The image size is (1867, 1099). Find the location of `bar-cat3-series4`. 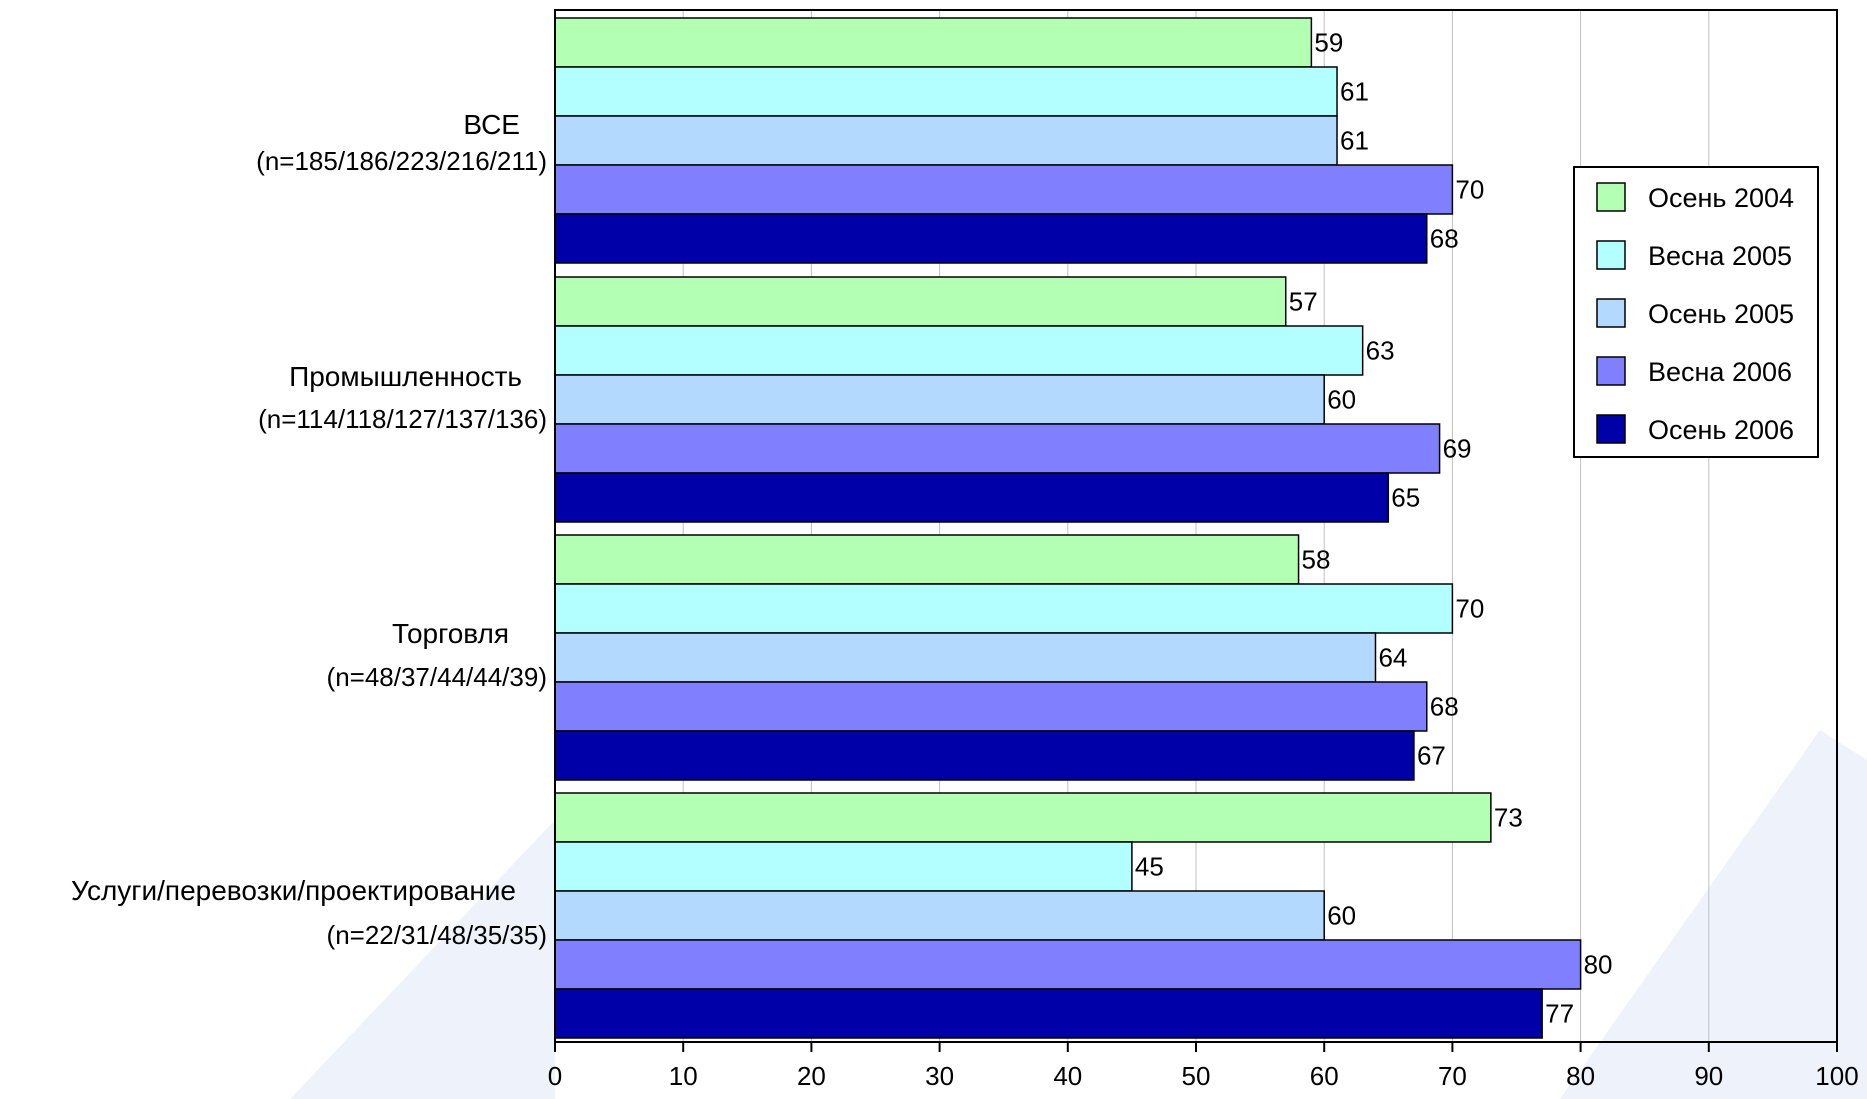

bar-cat3-series4 is located at coordinates (1048, 1013).